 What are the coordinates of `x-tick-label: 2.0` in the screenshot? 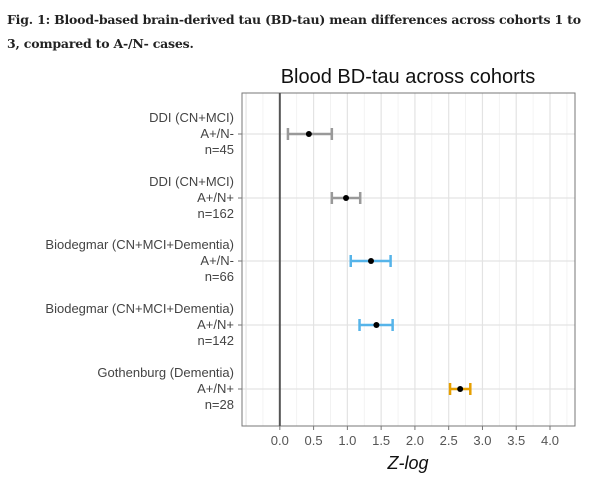 It's located at (415, 440).